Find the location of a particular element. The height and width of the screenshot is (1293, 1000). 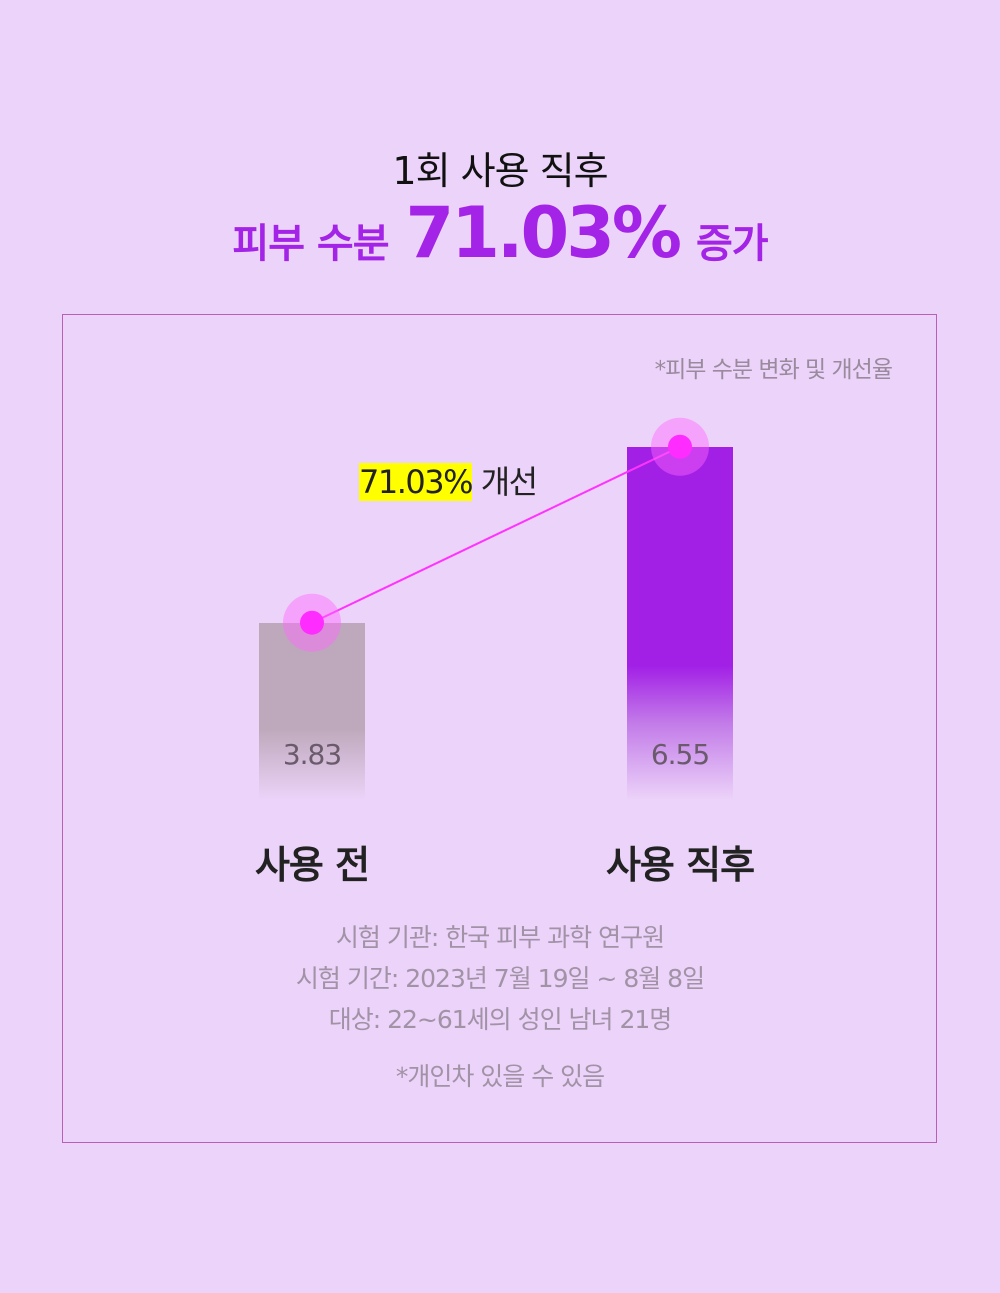

category-label-before: 사용 전 is located at coordinates (312, 865).